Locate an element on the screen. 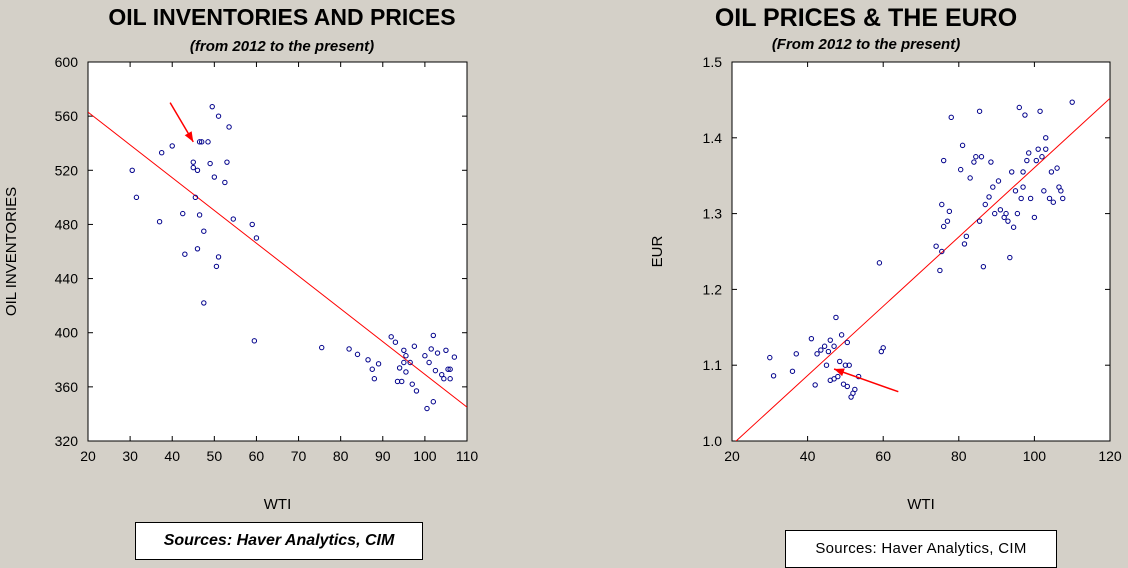  y-tick-label: 1.3 is located at coordinates (713, 214).